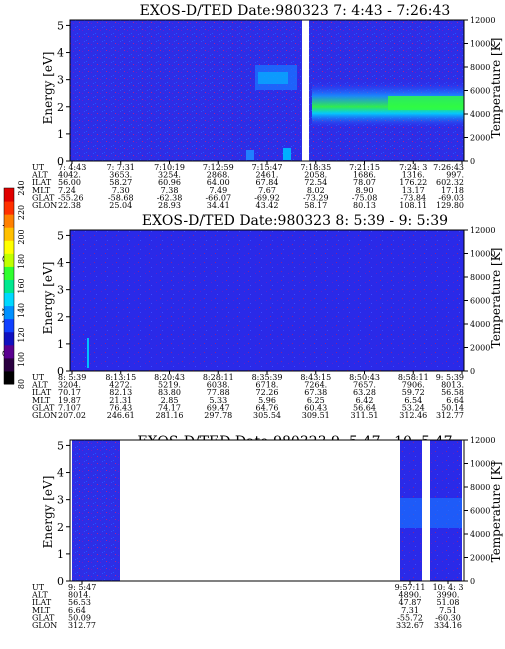 Image resolution: width=505 pixels, height=649 pixels. Describe the element at coordinates (79, 602) in the screenshot. I see `table-cell: 56.53` at that location.